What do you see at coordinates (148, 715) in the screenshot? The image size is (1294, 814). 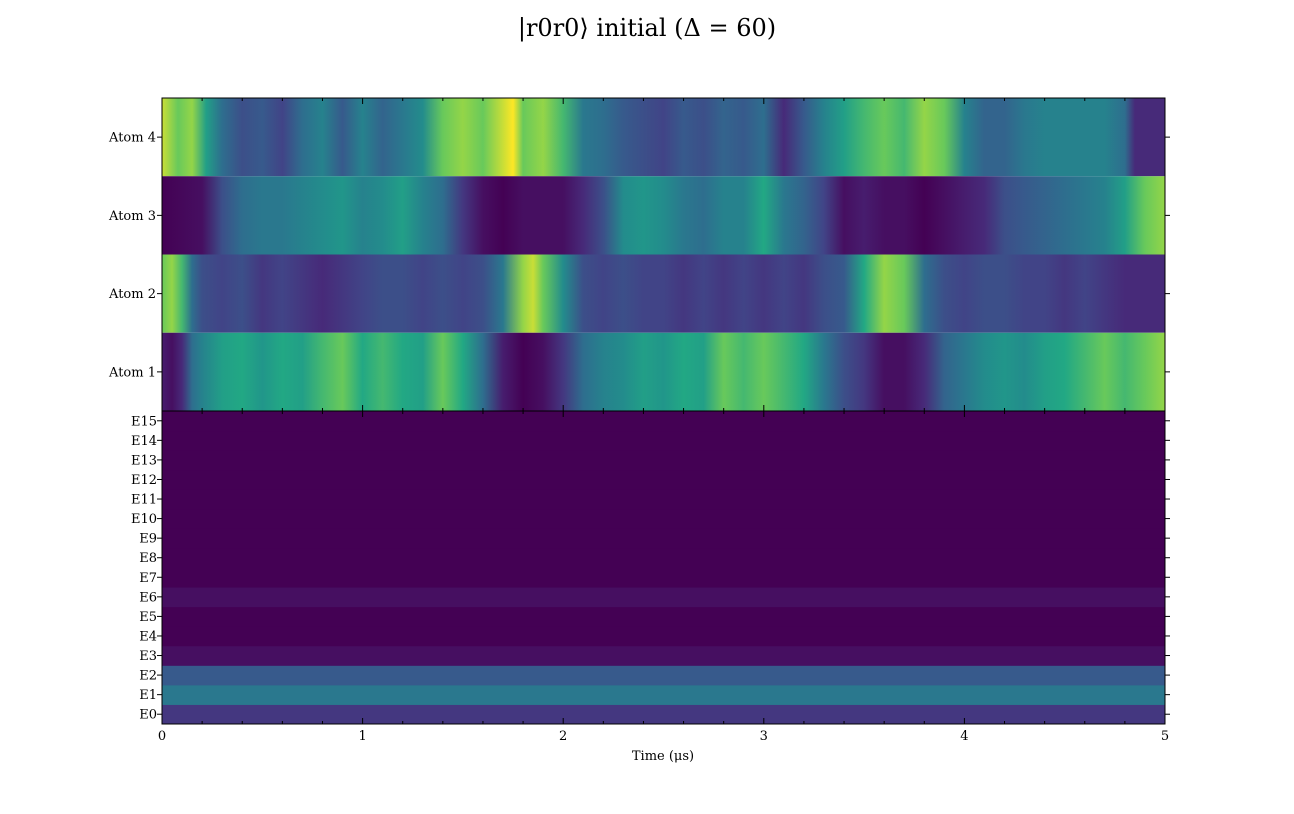 I see `y-tick-label-e0: E0` at bounding box center [148, 715].